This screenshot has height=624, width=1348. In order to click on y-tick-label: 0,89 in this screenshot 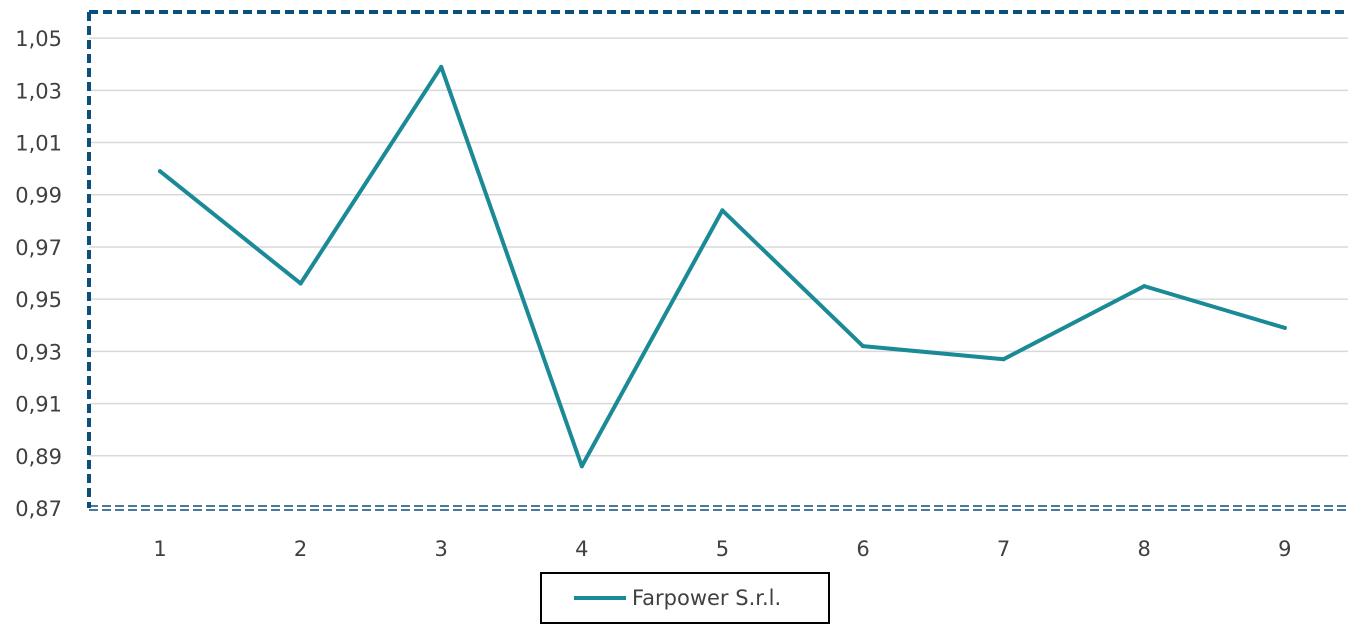, I will do `click(38, 457)`.